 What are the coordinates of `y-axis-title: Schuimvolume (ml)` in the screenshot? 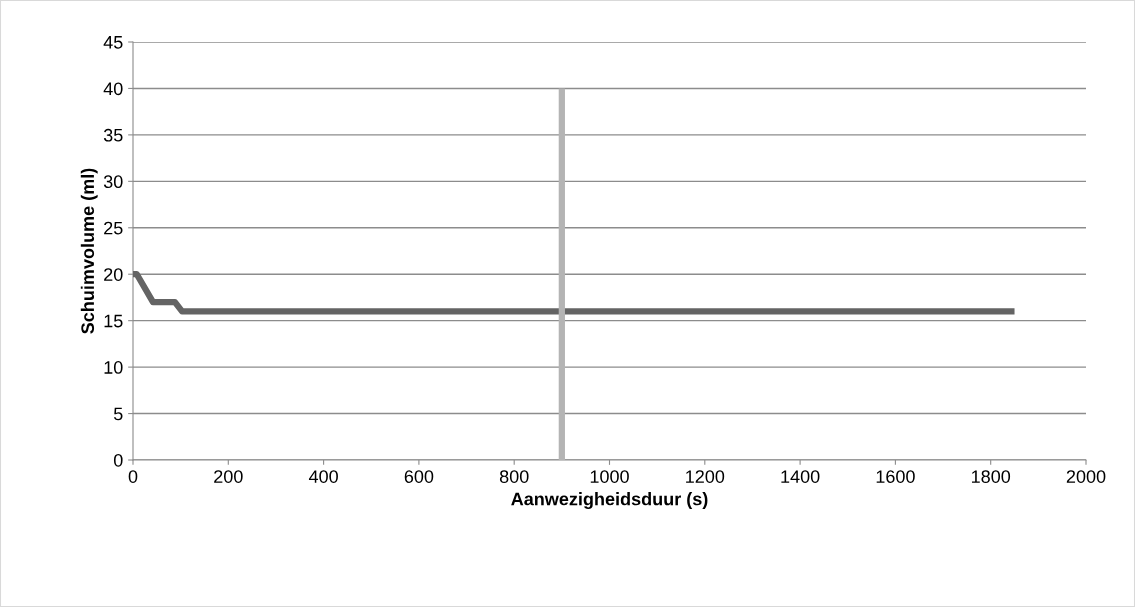 It's located at (89, 251).